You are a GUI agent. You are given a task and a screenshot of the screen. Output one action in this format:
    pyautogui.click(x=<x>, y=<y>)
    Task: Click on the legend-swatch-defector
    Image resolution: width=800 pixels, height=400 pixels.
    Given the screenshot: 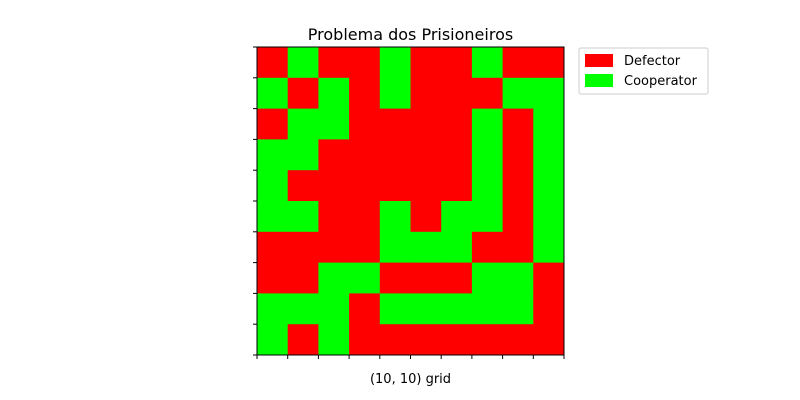 What is the action you would take?
    pyautogui.click(x=599, y=60)
    